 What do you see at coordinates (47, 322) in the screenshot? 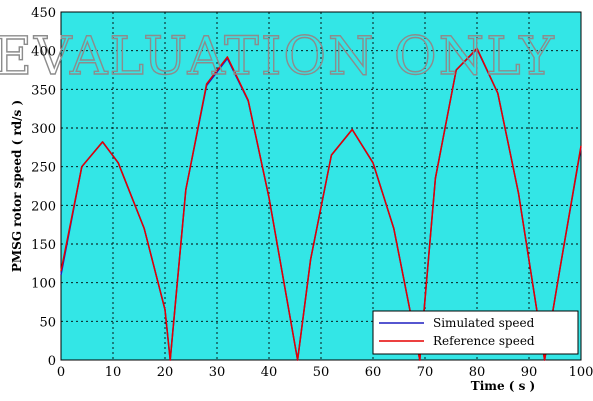
I see `y-tick-label: 50` at bounding box center [47, 322].